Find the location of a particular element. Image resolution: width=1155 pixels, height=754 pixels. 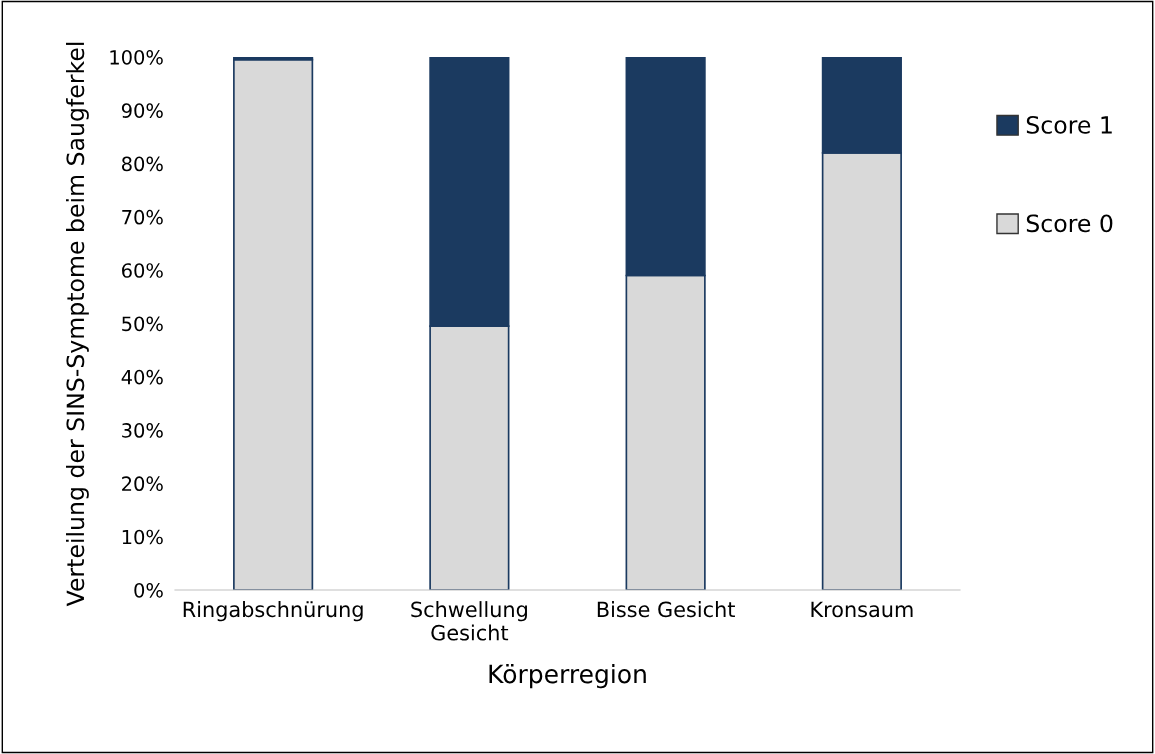

legend-label: Score 1 is located at coordinates (1069, 124).